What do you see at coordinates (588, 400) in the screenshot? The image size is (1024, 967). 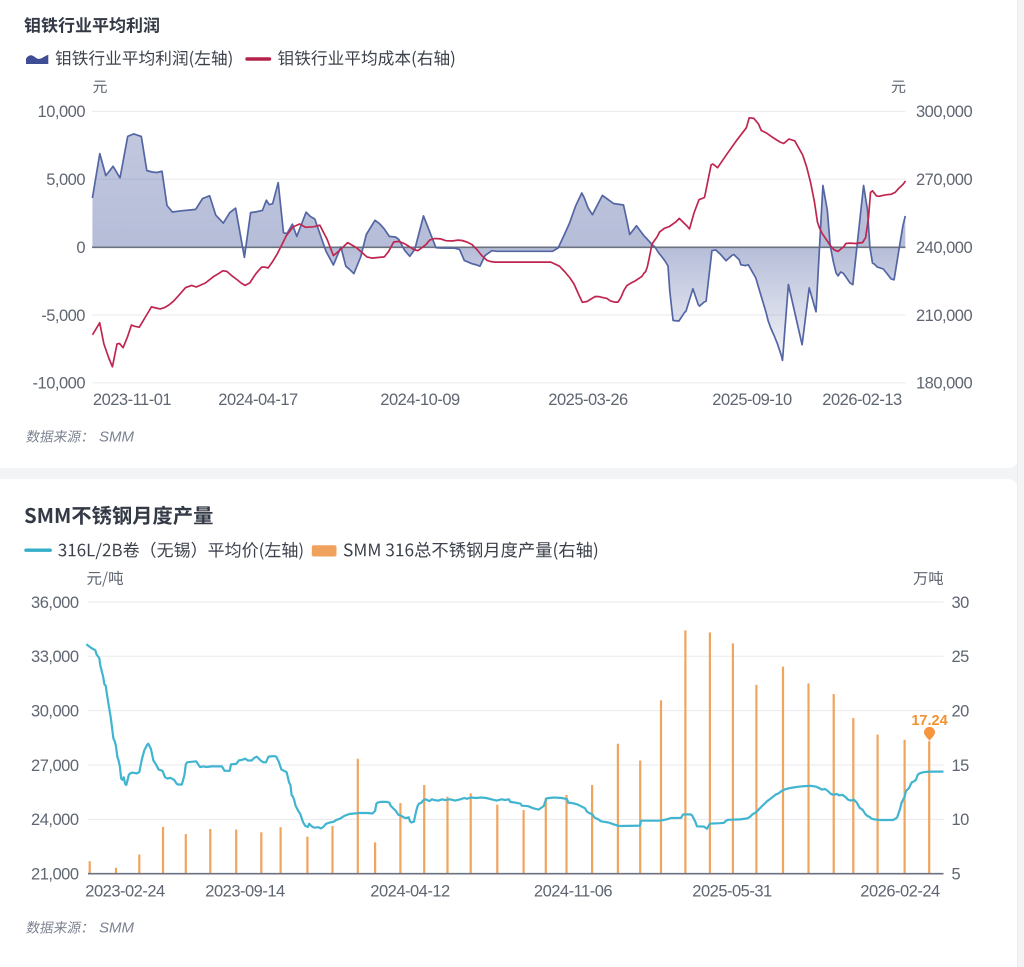 I see `svg-text: 2025-03-26` at bounding box center [588, 400].